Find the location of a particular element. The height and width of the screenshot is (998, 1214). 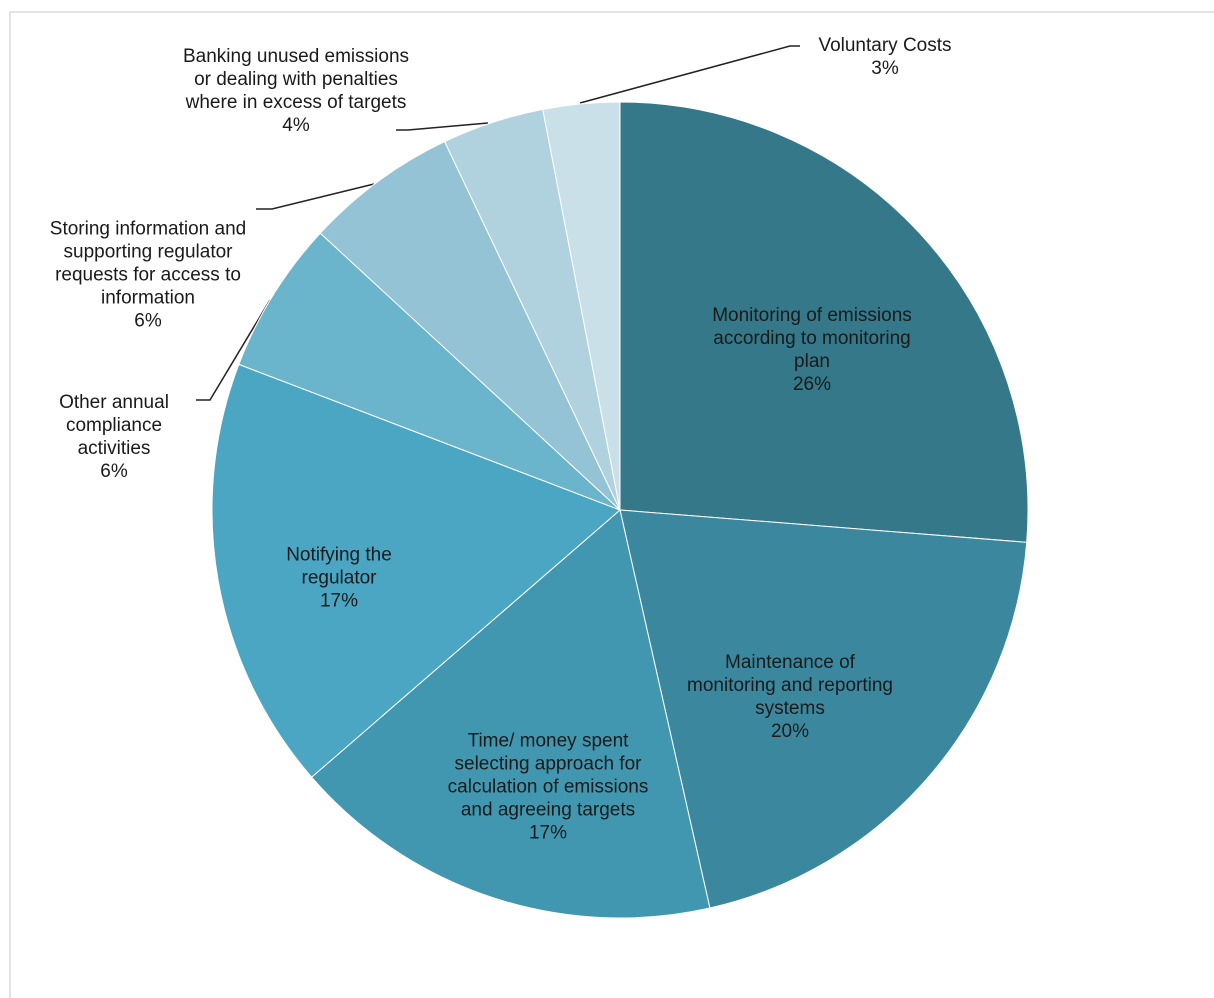

value-label: 20% is located at coordinates (790, 731).